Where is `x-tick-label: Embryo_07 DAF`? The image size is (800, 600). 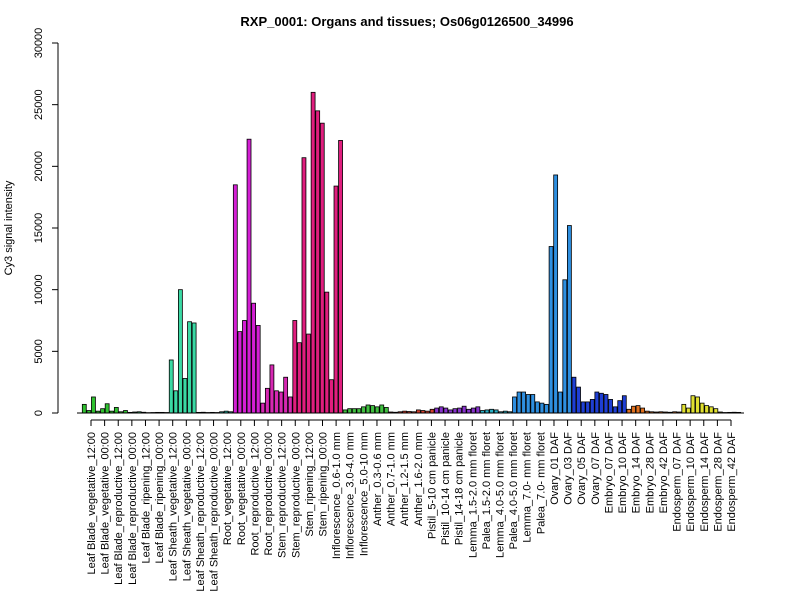 x-tick-label: Embryo_07 DAF is located at coordinates (609, 473).